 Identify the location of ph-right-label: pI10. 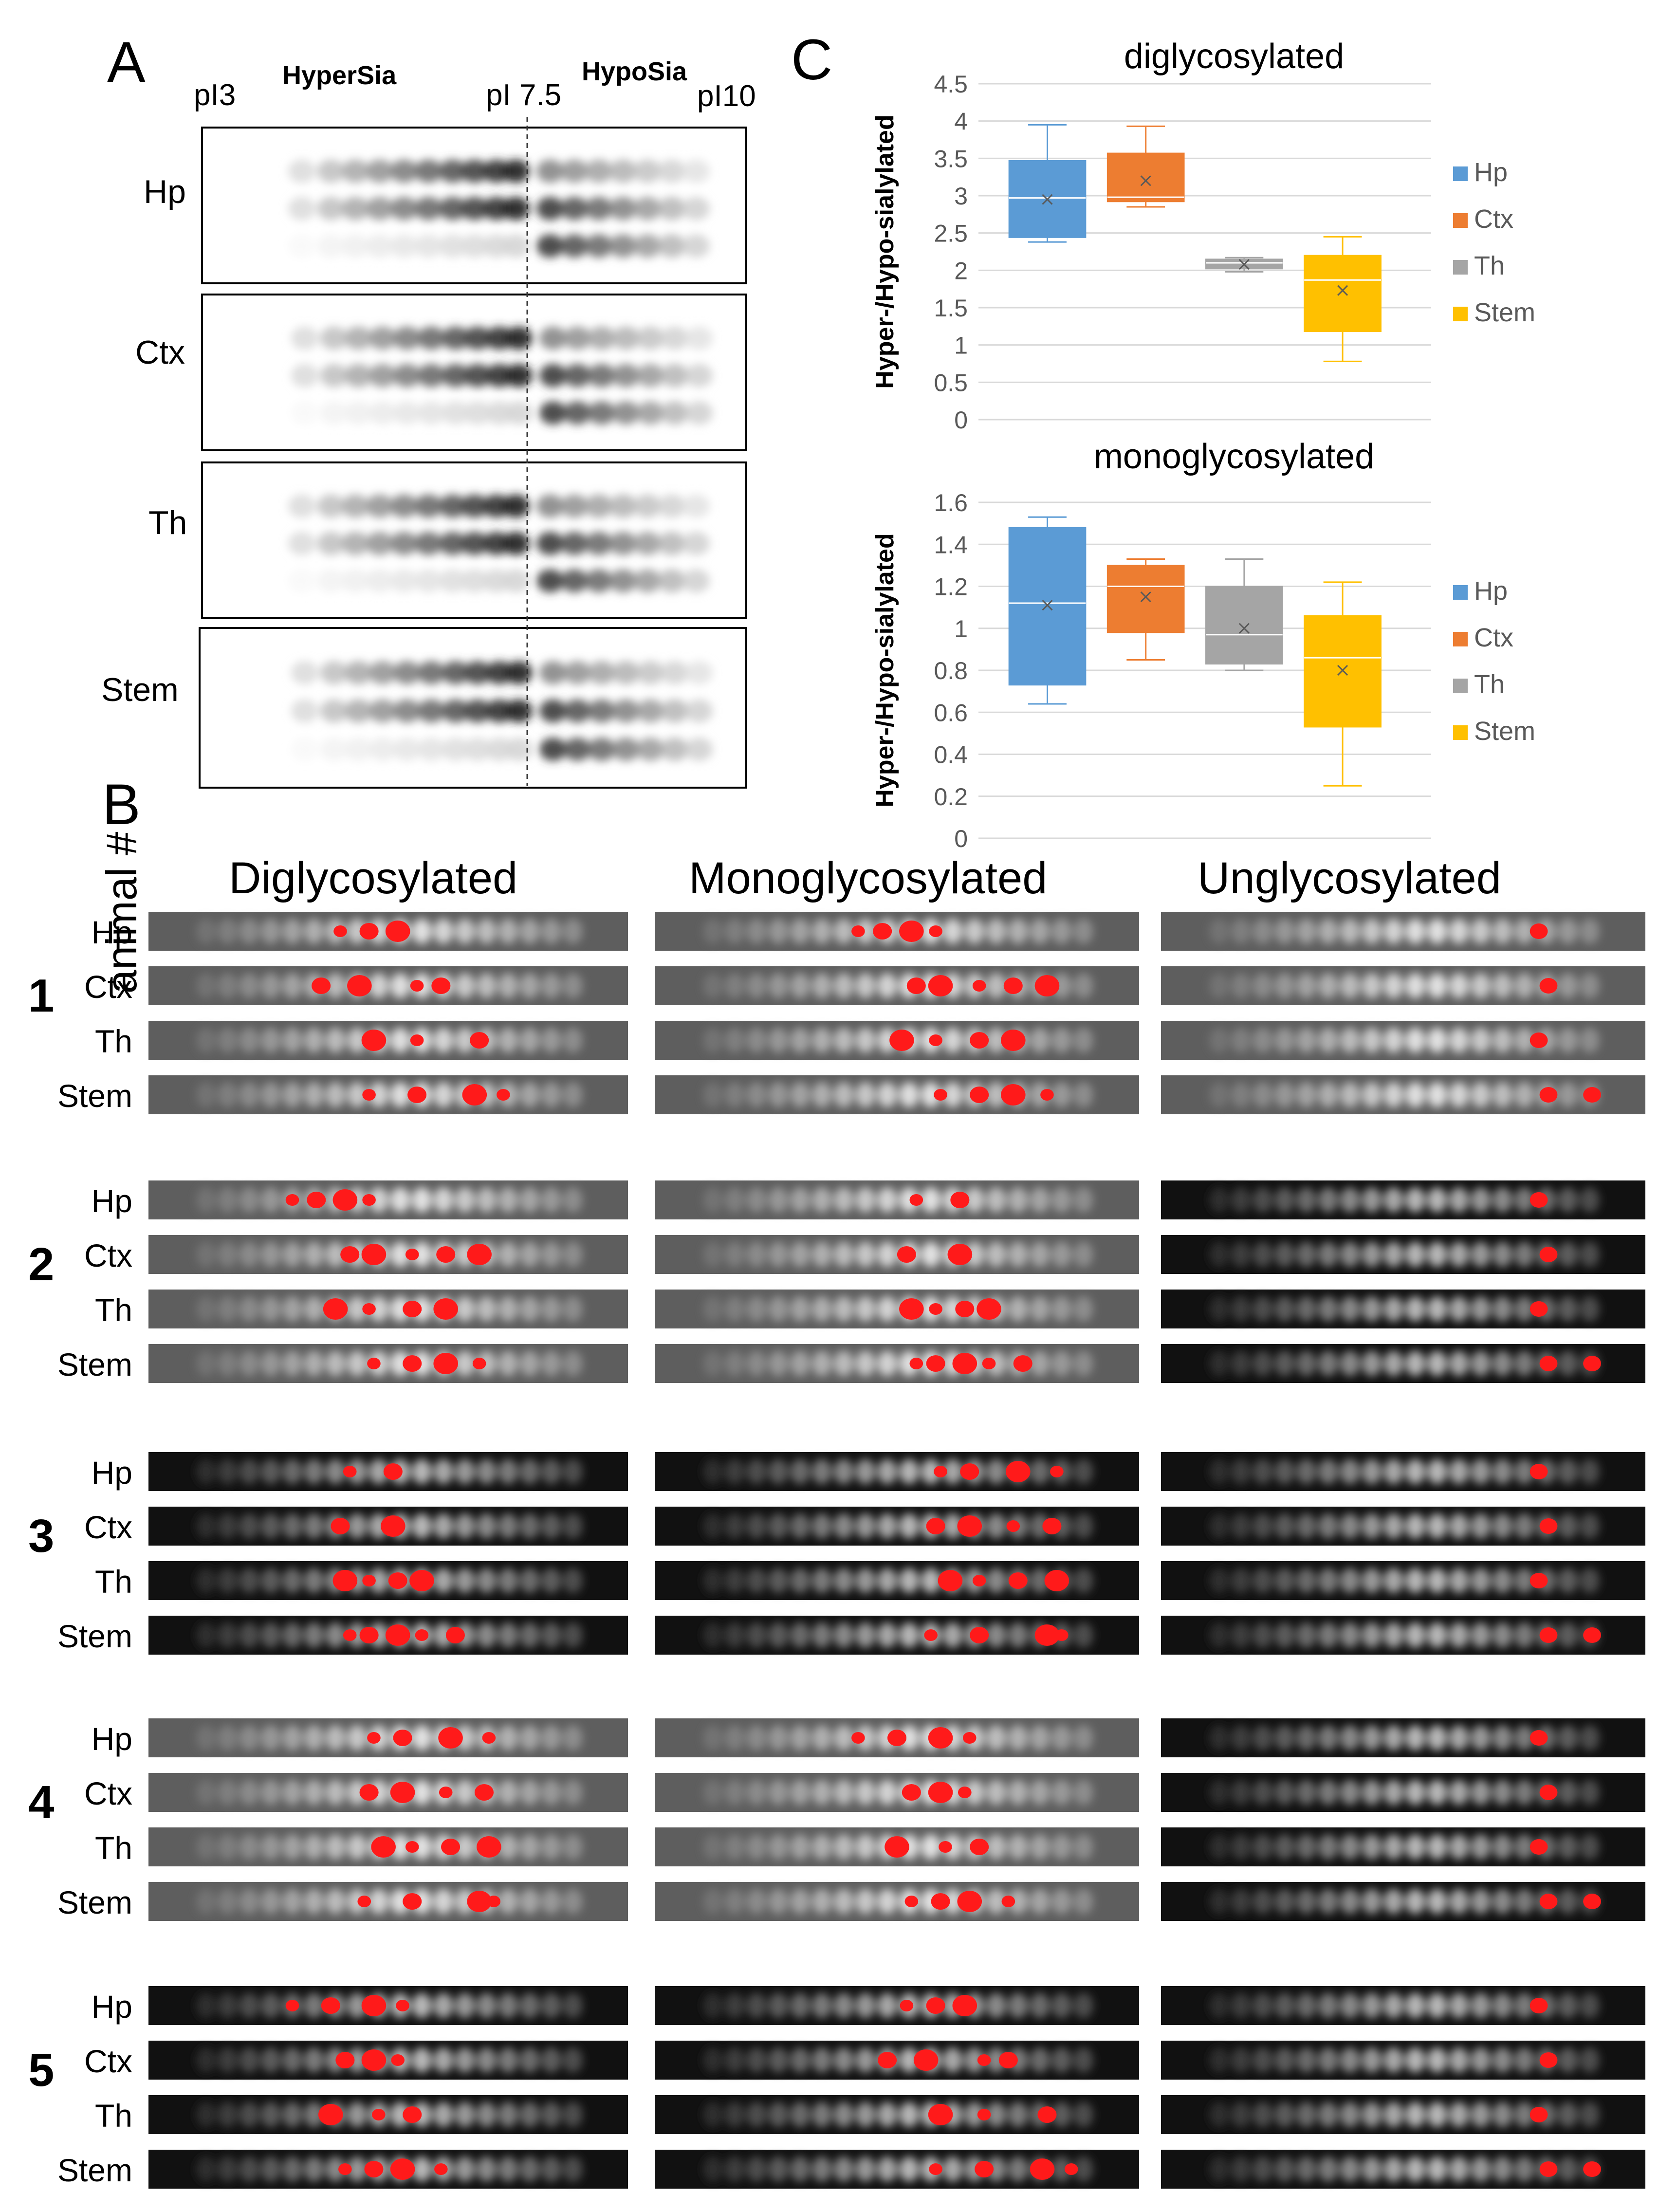
(726, 96).